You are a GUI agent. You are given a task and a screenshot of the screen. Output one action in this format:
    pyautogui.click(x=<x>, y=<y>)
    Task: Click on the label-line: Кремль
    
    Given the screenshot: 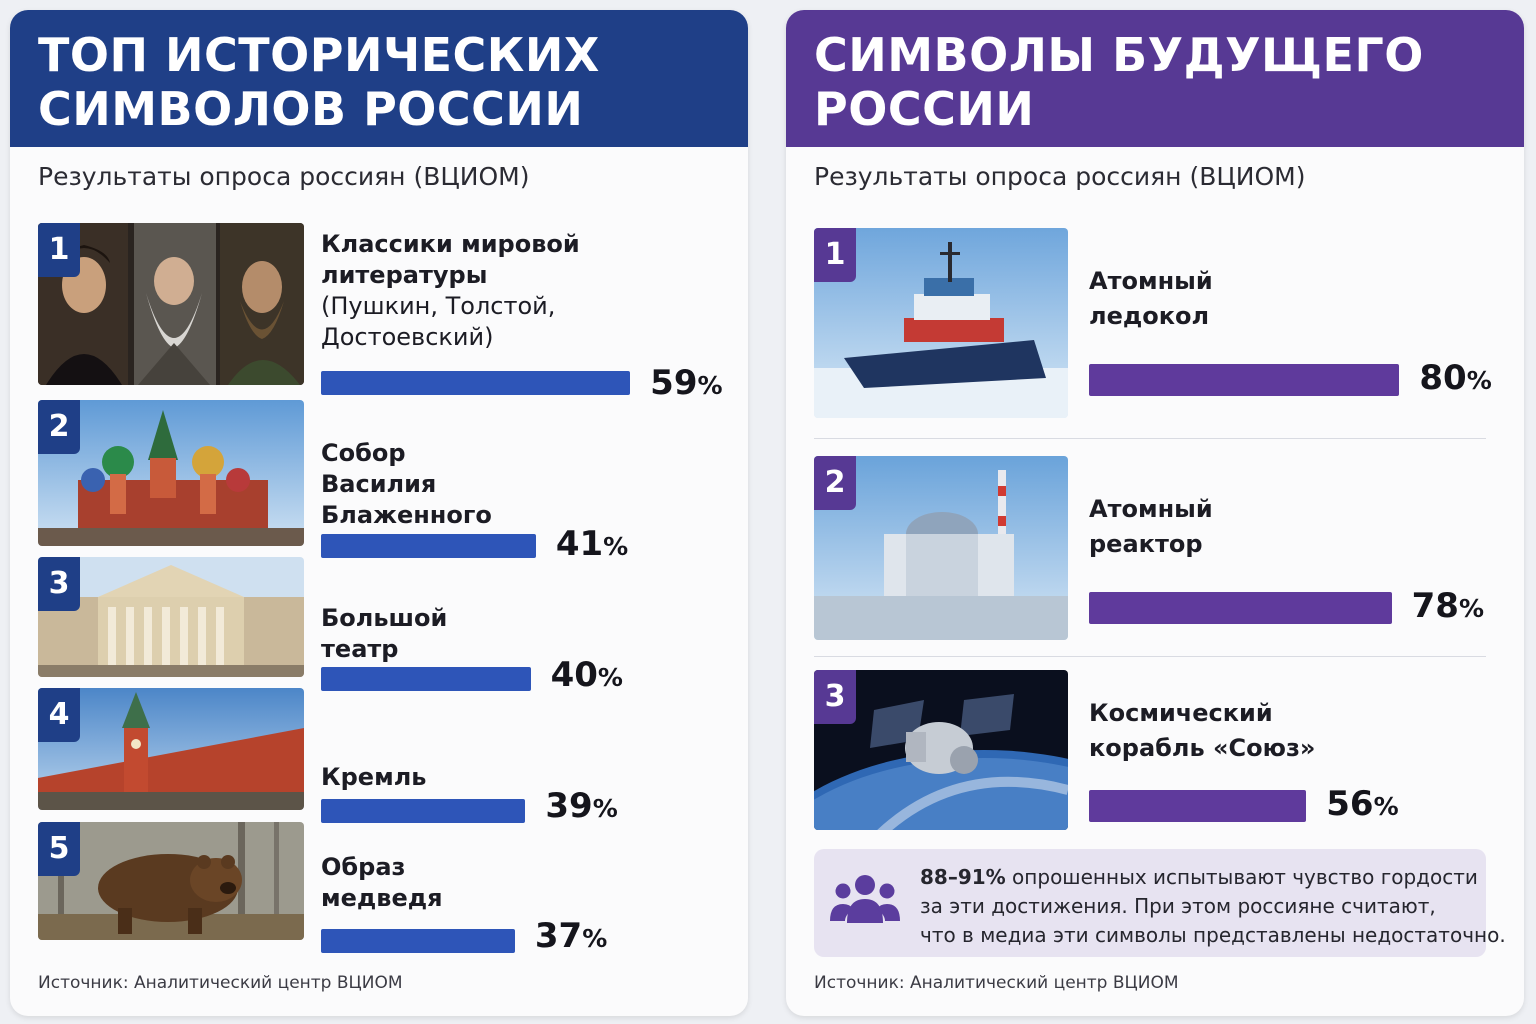 What is the action you would take?
    pyautogui.click(x=374, y=777)
    